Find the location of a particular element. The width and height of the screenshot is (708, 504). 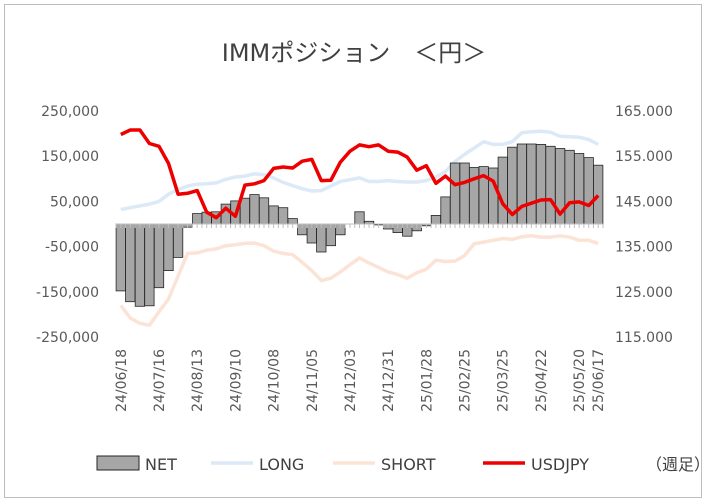

y-right-tick-label: 145.000 is located at coordinates (644, 202).